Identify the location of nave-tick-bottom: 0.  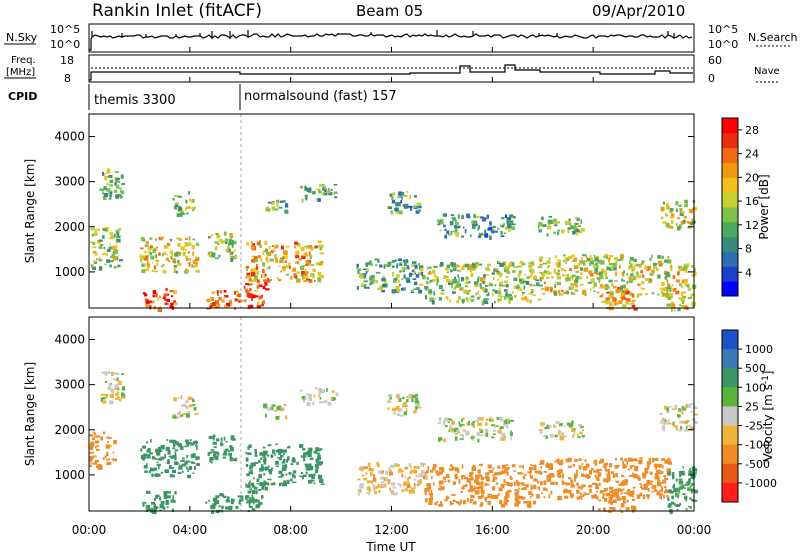
(711, 78).